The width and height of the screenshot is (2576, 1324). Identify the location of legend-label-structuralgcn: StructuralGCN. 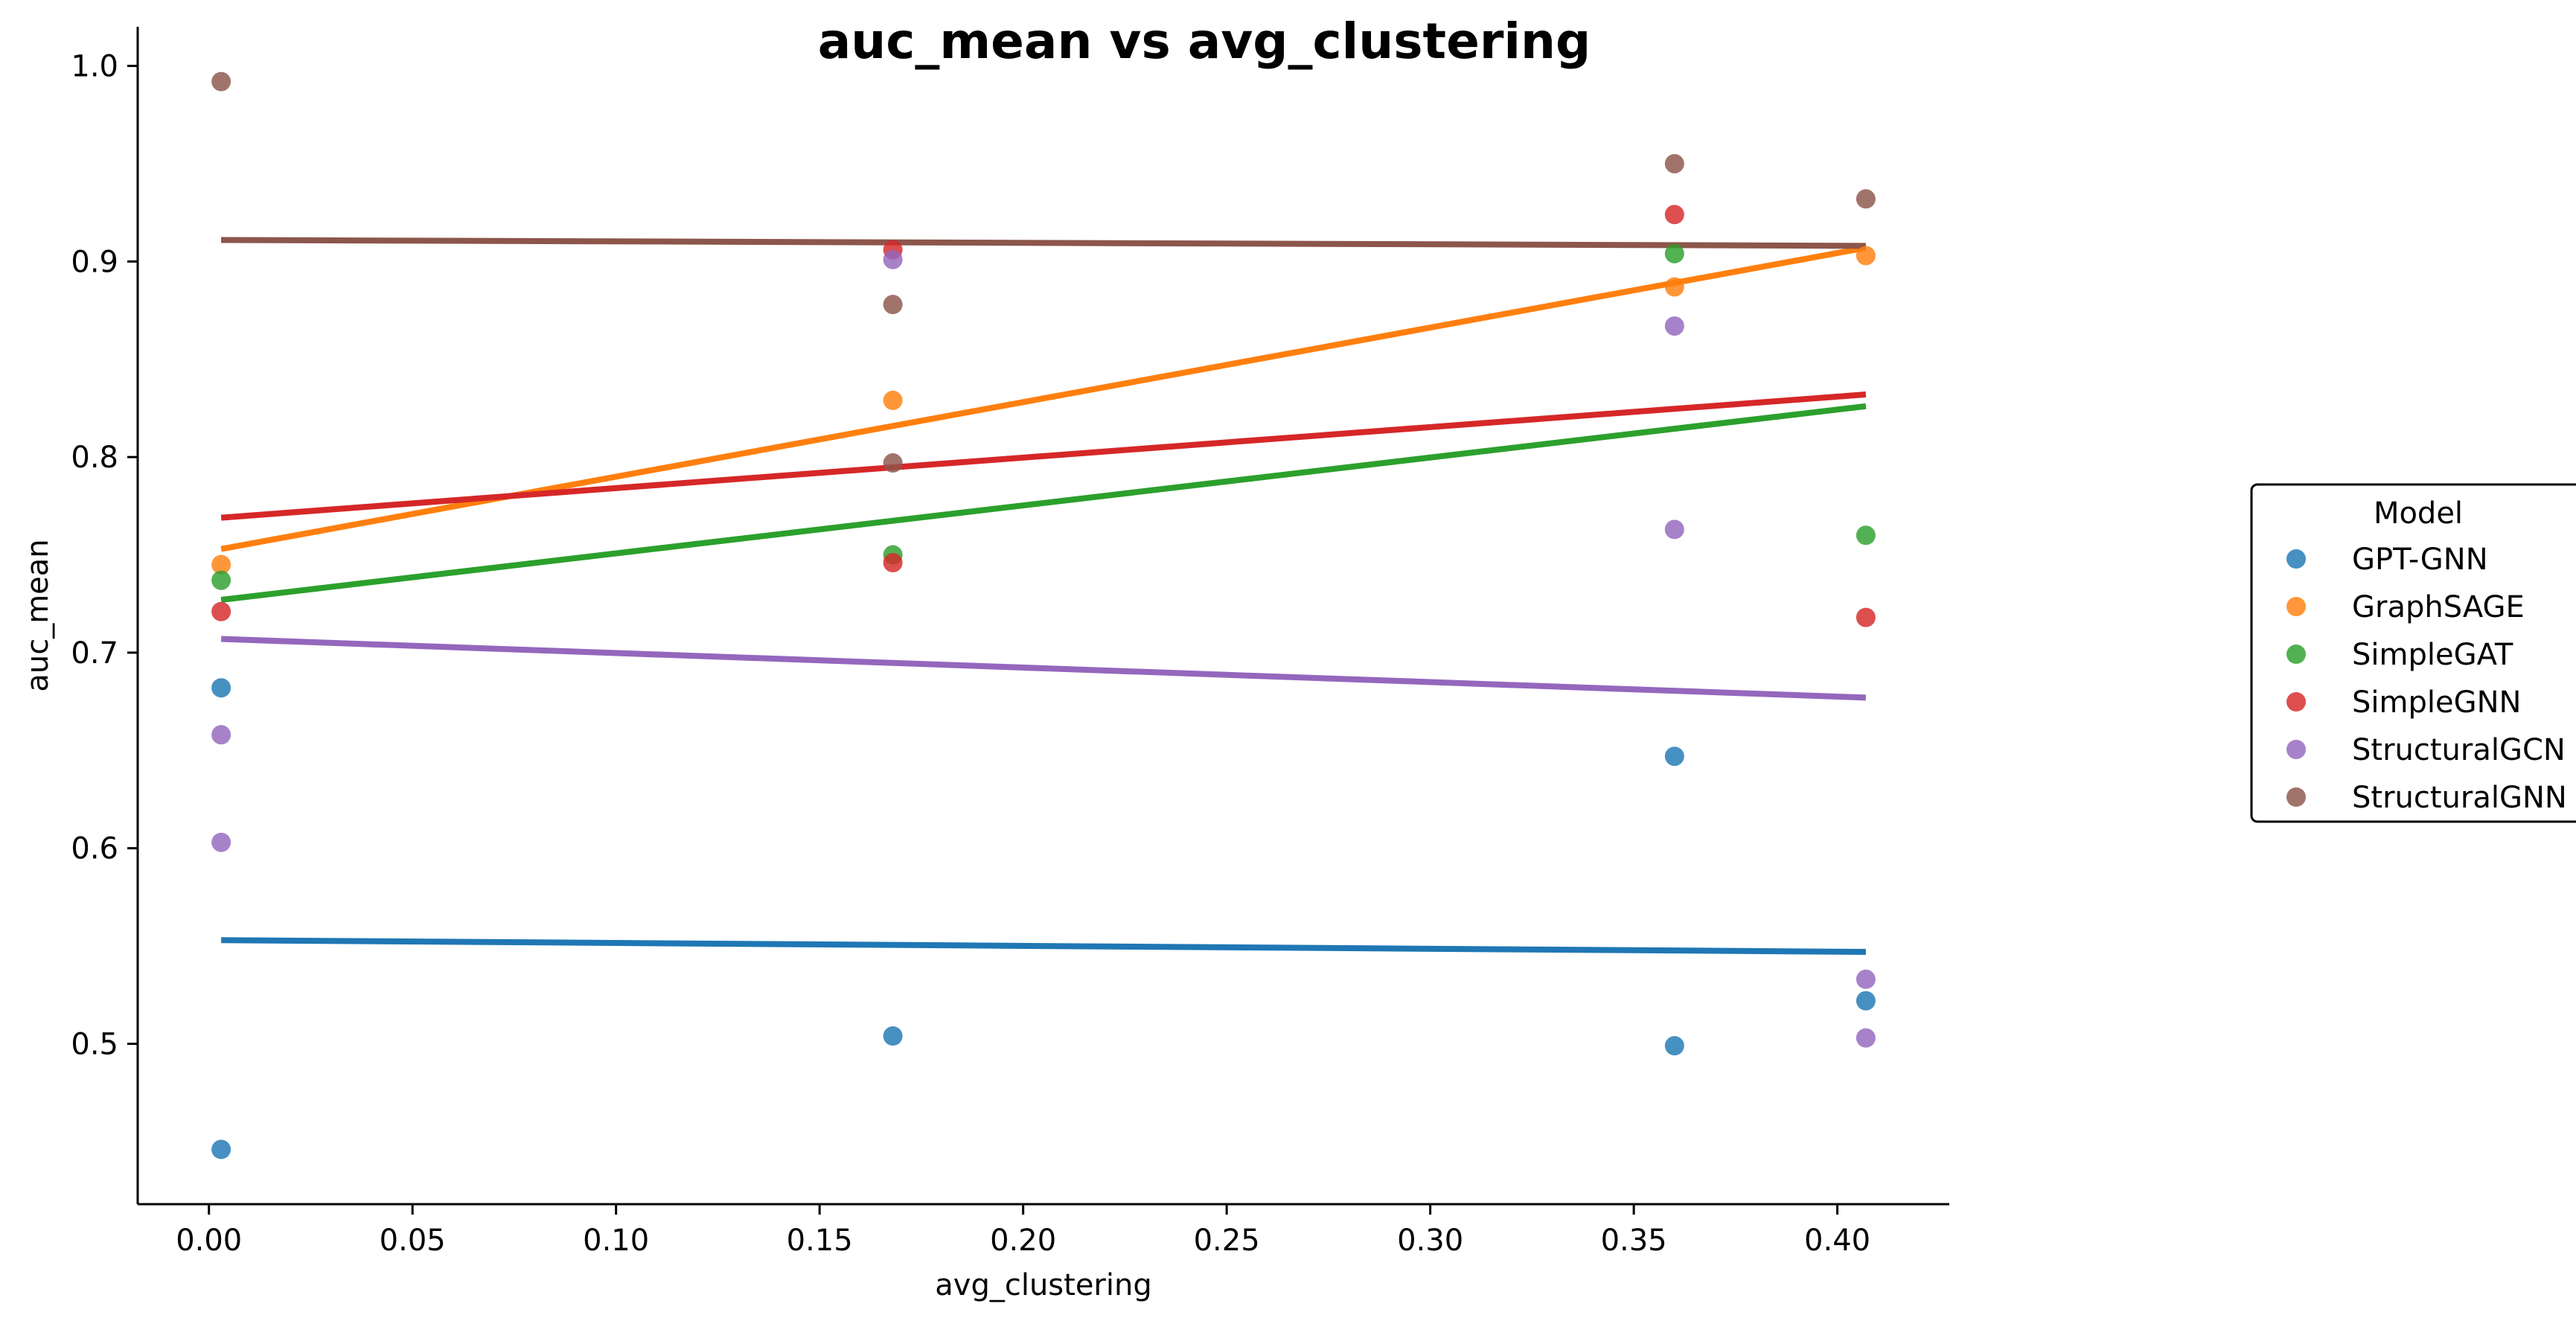
(2459, 750).